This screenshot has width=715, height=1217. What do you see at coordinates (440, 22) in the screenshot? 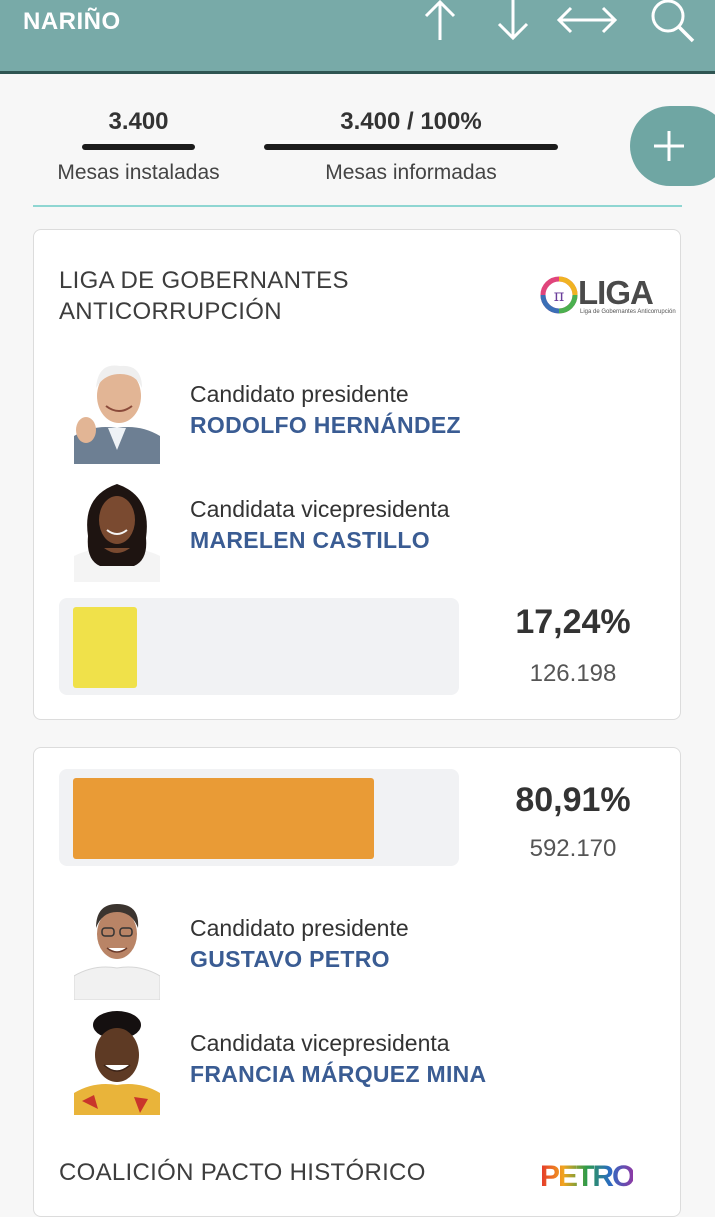
I see `arrow-up-icon` at bounding box center [440, 22].